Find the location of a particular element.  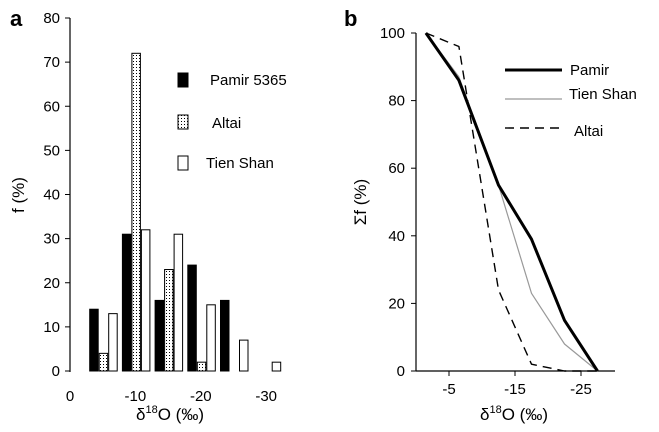

b-x-tick-label-15: -15 is located at coordinates (515, 389).